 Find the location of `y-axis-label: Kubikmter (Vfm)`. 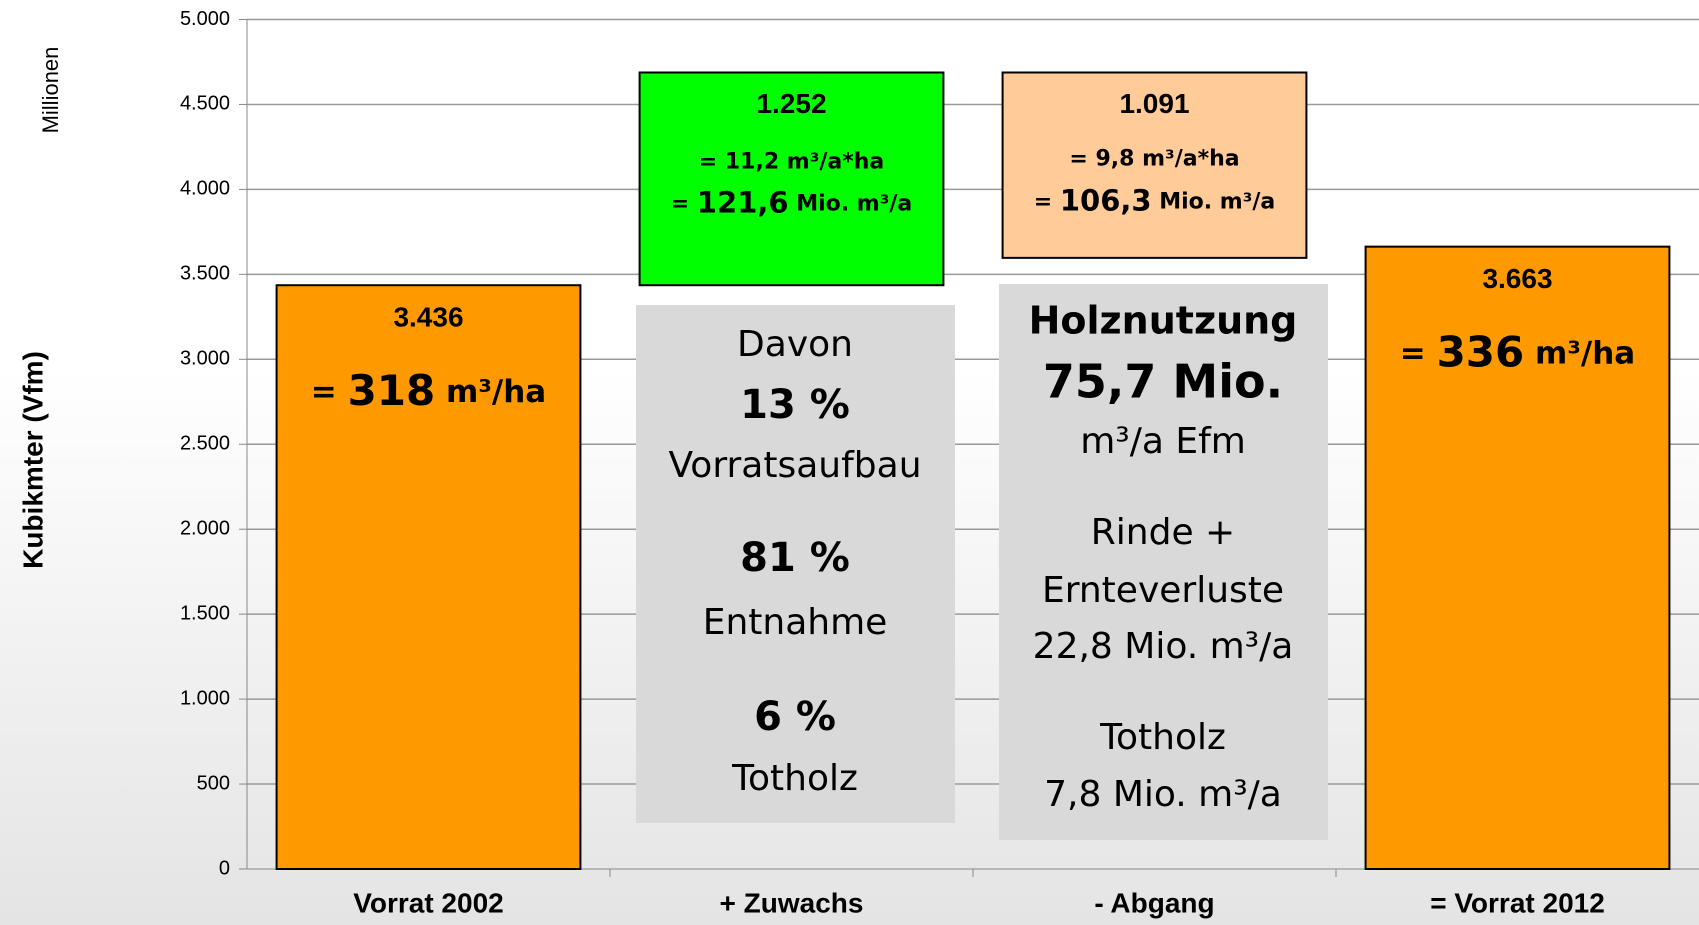

y-axis-label: Kubikmter (Vfm) is located at coordinates (32, 460).